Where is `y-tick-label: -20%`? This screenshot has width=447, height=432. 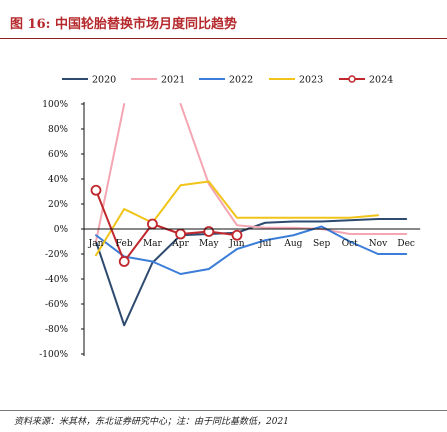 y-tick-label: -20% is located at coordinates (56, 255).